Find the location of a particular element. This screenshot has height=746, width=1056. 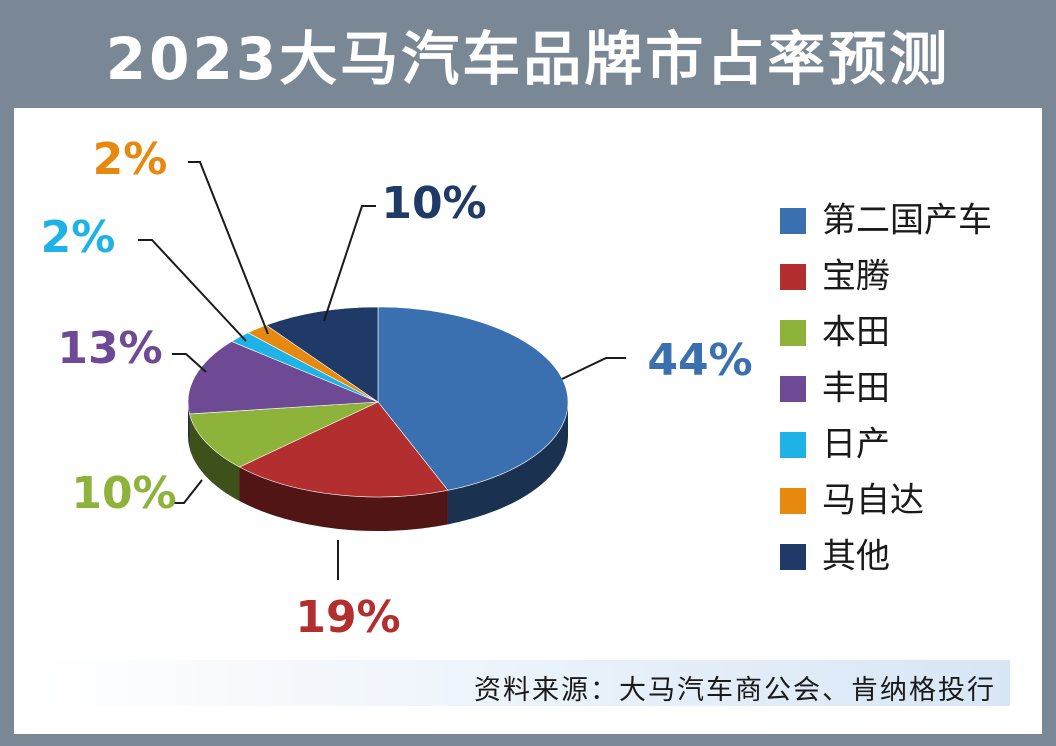

legend-label-6: 其他 is located at coordinates (856, 557).